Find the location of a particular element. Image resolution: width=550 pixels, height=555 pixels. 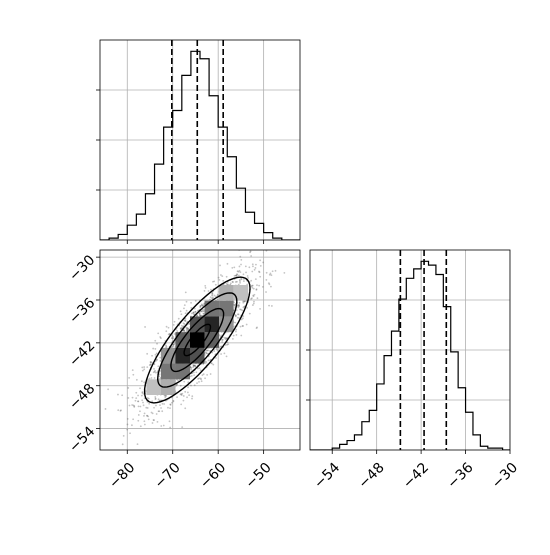

y-tick-label-joint: −36 is located at coordinates (82, 311).